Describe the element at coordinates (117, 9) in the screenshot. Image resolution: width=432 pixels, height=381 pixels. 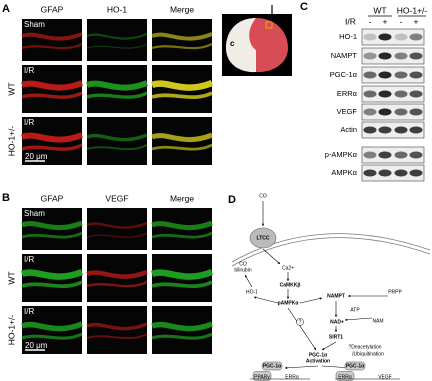
I see `column-header: HO-1` at that location.